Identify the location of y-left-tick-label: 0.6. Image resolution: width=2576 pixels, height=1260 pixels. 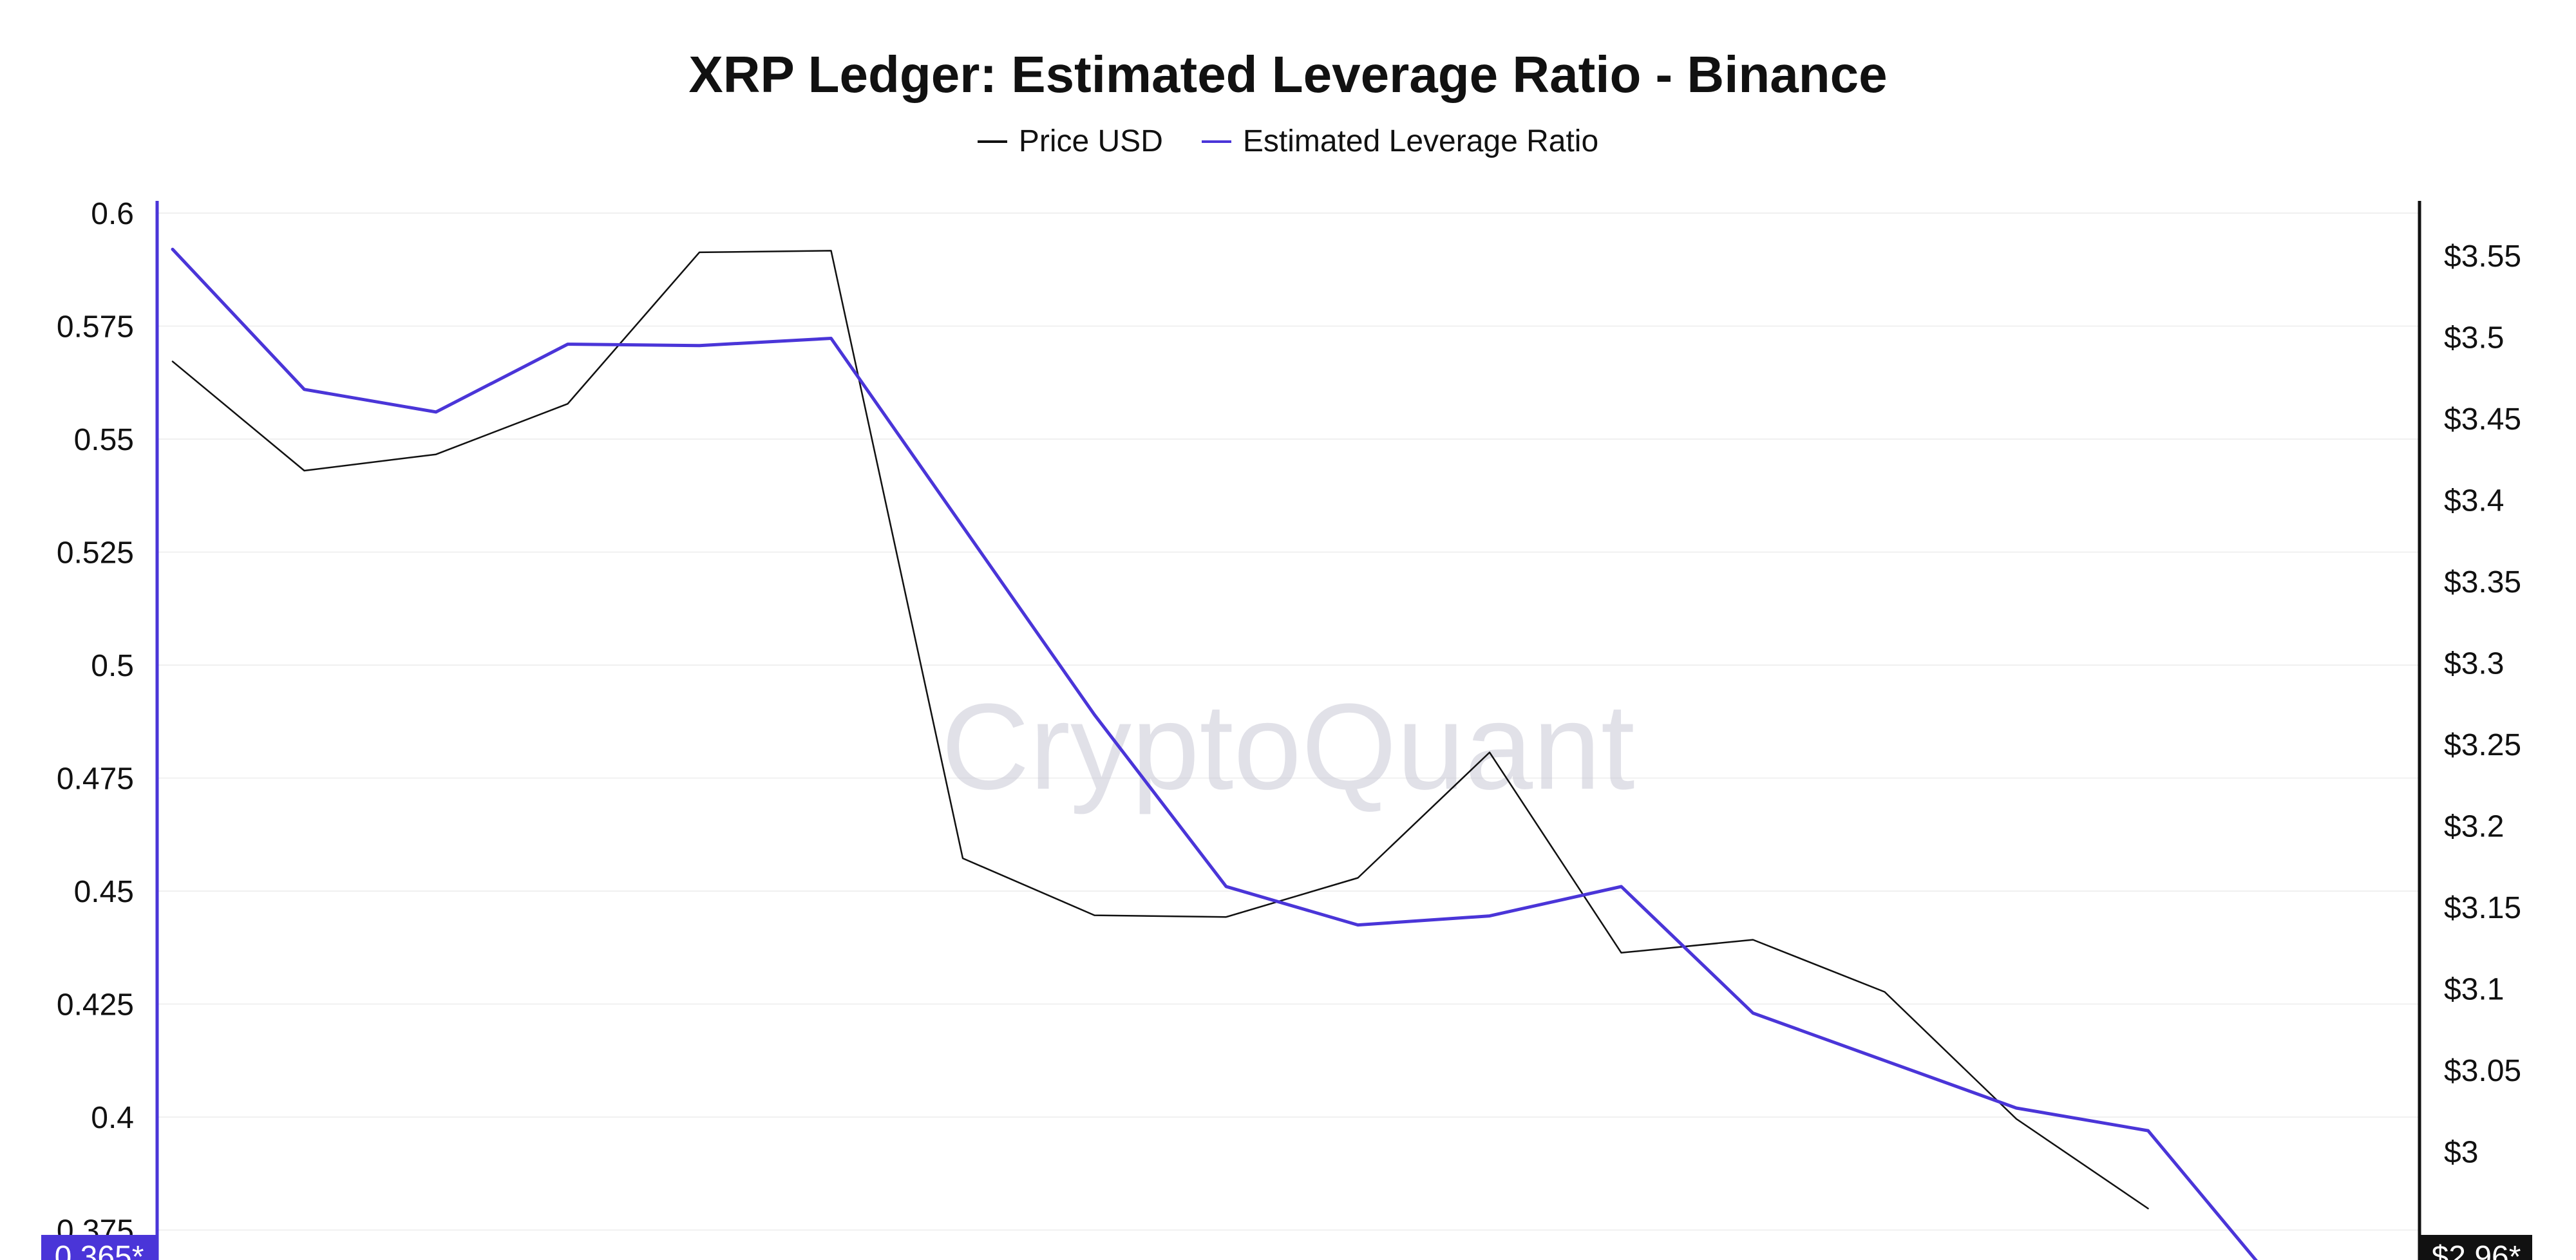
(112, 214).